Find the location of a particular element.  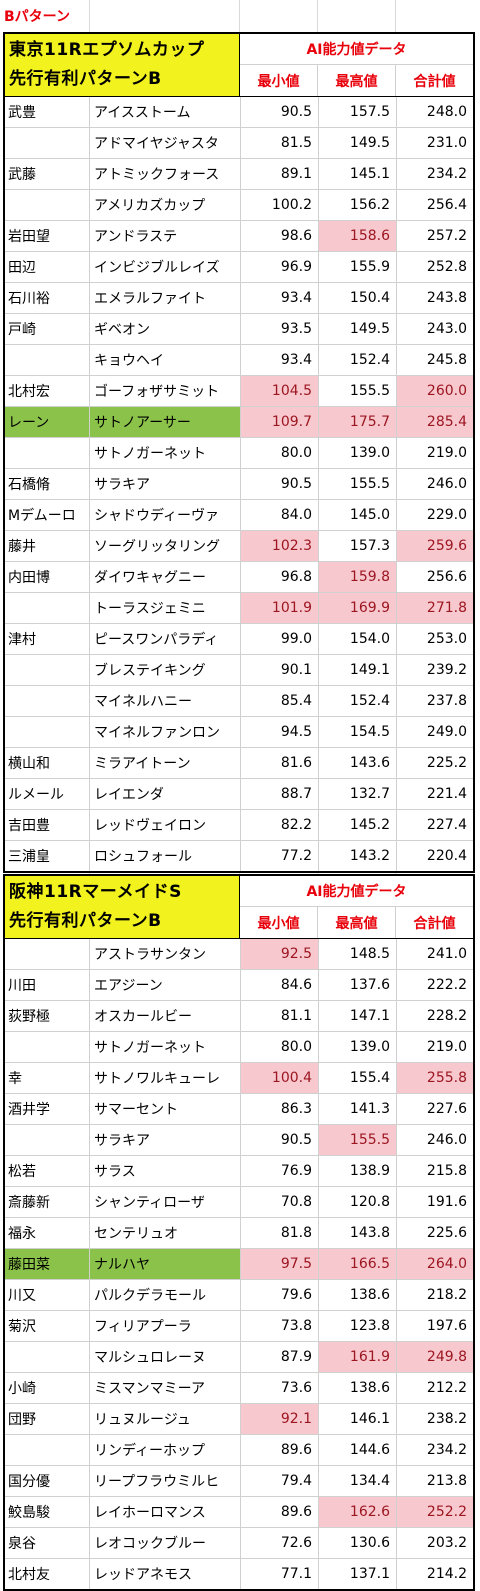

total-value-cell: 285.4 is located at coordinates (434, 422).